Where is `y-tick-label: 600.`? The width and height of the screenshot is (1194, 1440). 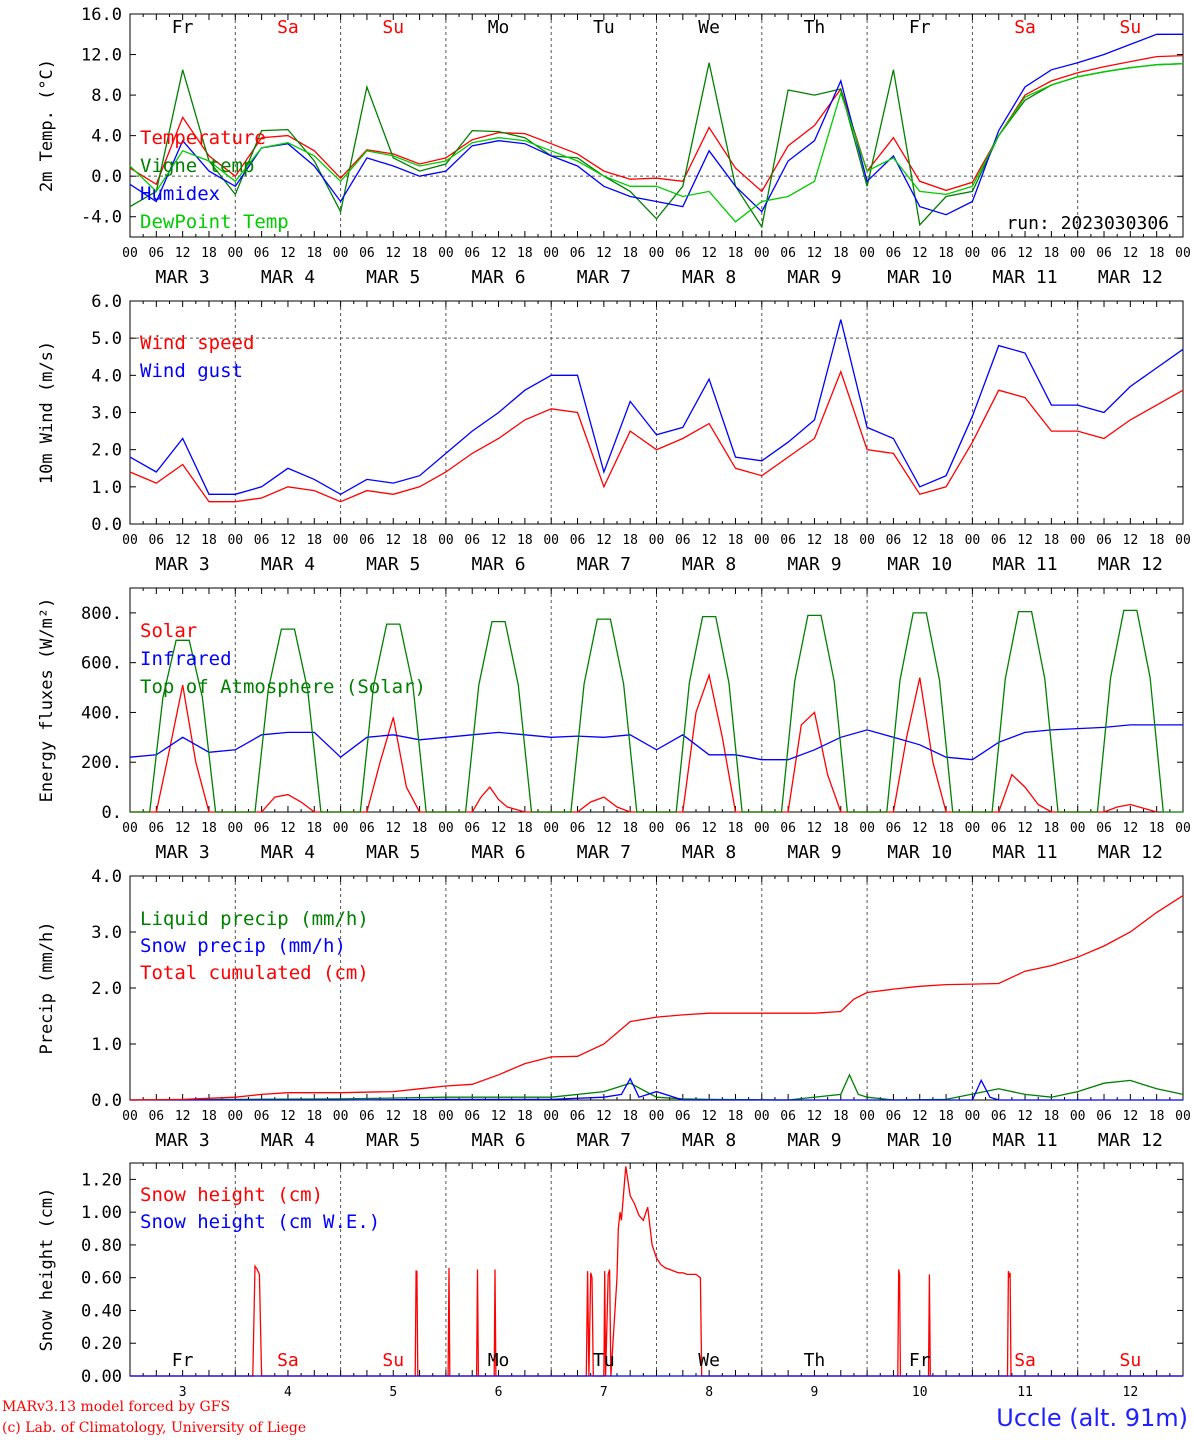 y-tick-label: 600. is located at coordinates (101, 664).